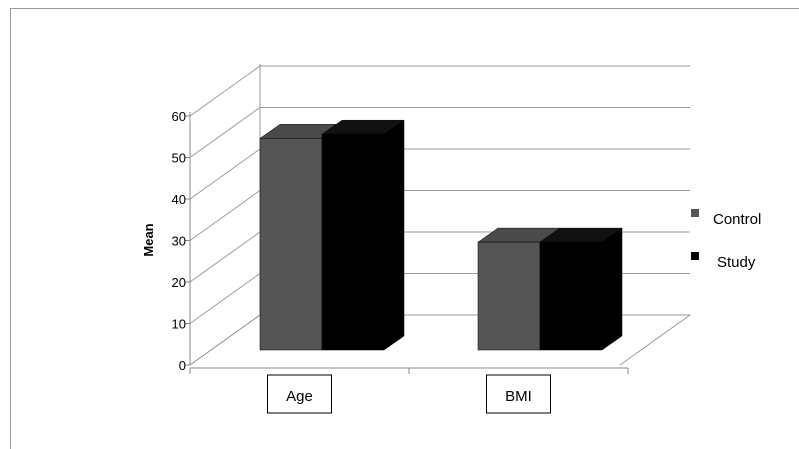 The image size is (799, 449). I want to click on x-category-label: Age, so click(299, 396).